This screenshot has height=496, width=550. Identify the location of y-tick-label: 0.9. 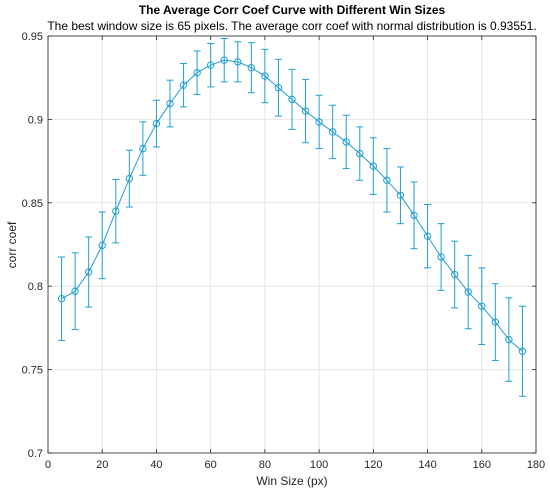
(35, 120).